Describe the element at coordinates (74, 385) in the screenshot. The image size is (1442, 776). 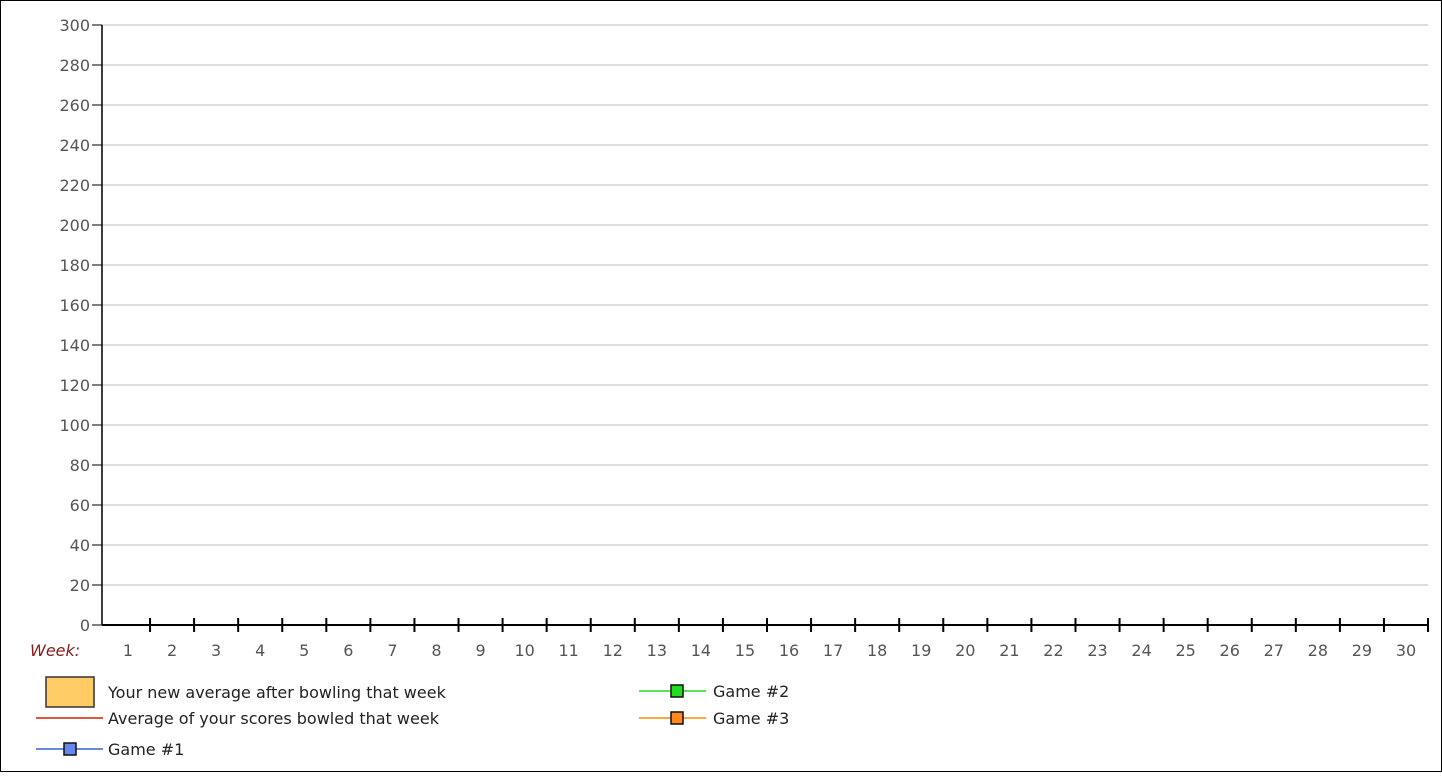
I see `y-tick-label: 120` at that location.